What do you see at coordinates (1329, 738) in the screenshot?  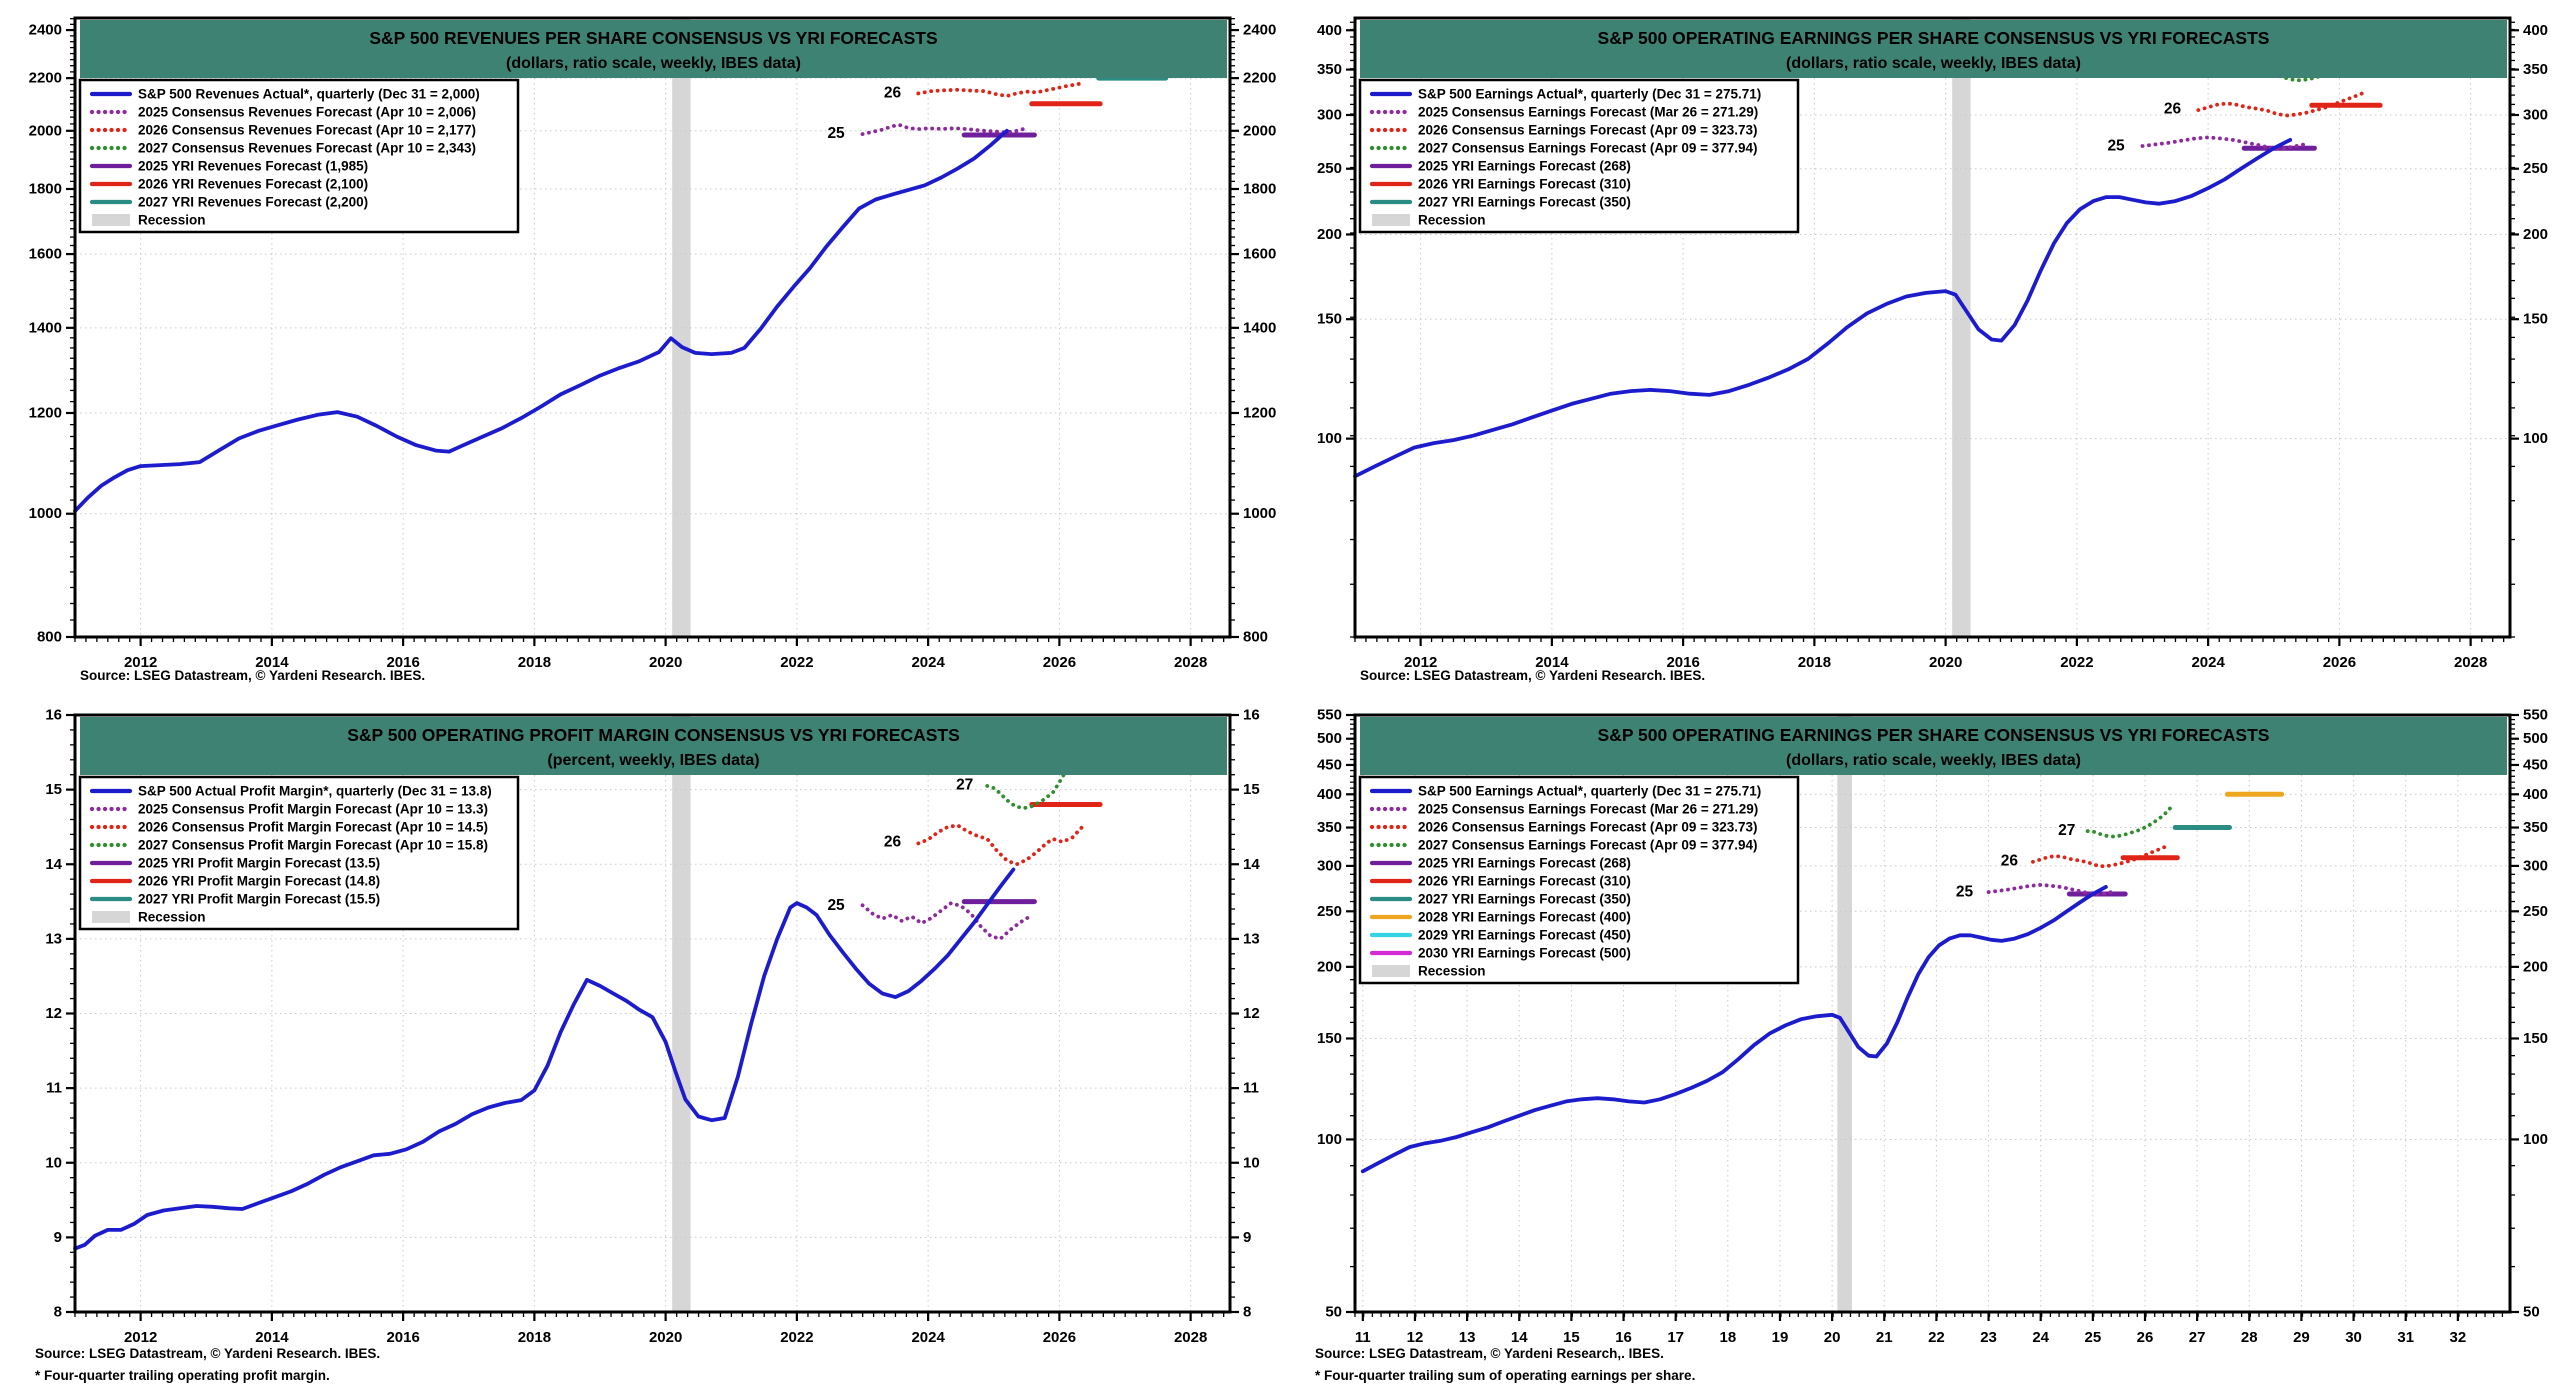 I see `y-tick-label-left: 500` at bounding box center [1329, 738].